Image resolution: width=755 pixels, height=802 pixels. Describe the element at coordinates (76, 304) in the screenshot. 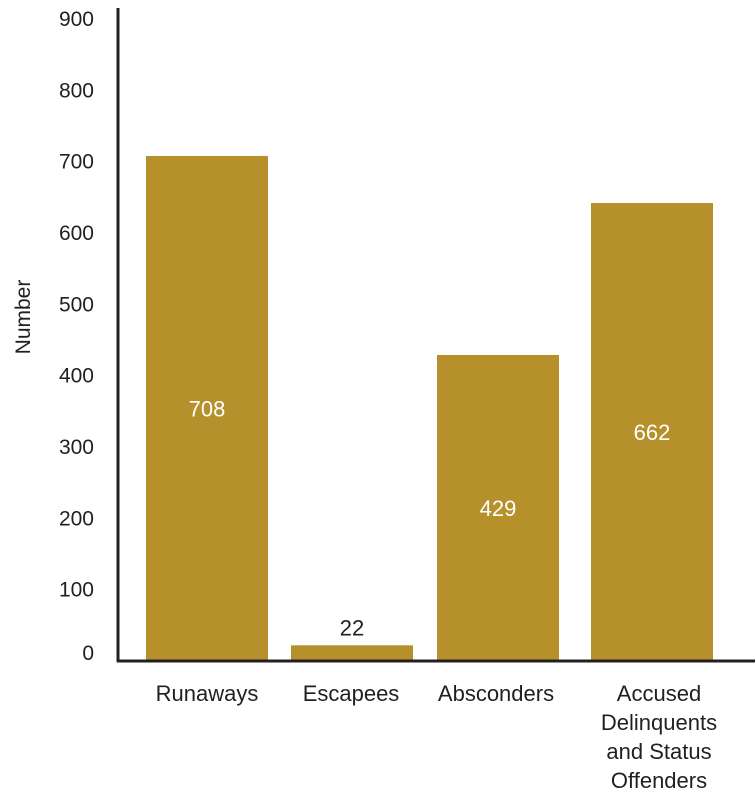

I see `y-tick-label: 500` at that location.